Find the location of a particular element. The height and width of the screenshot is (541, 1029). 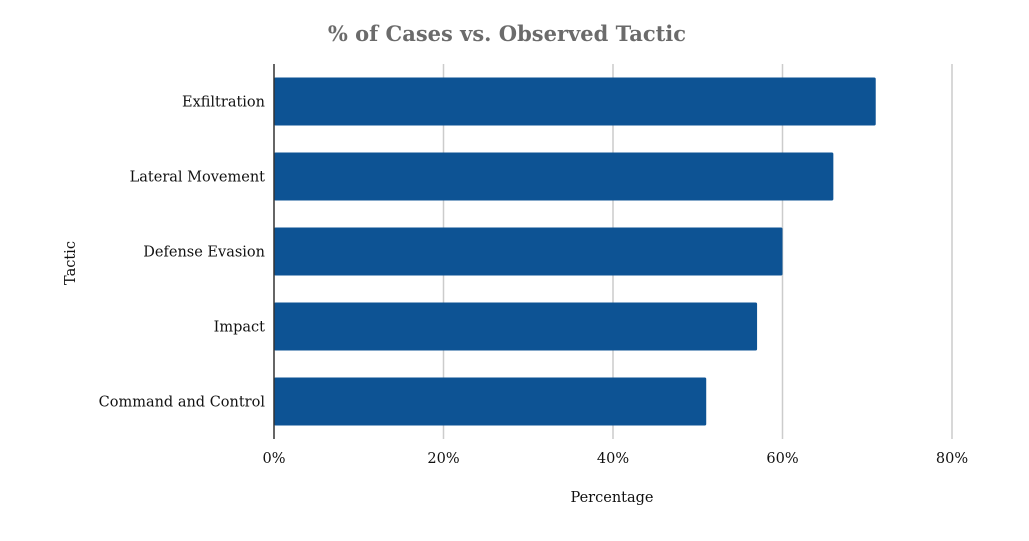

x-tick-labels: 0% 20% 40% 60% 80% is located at coordinates (615, 459).